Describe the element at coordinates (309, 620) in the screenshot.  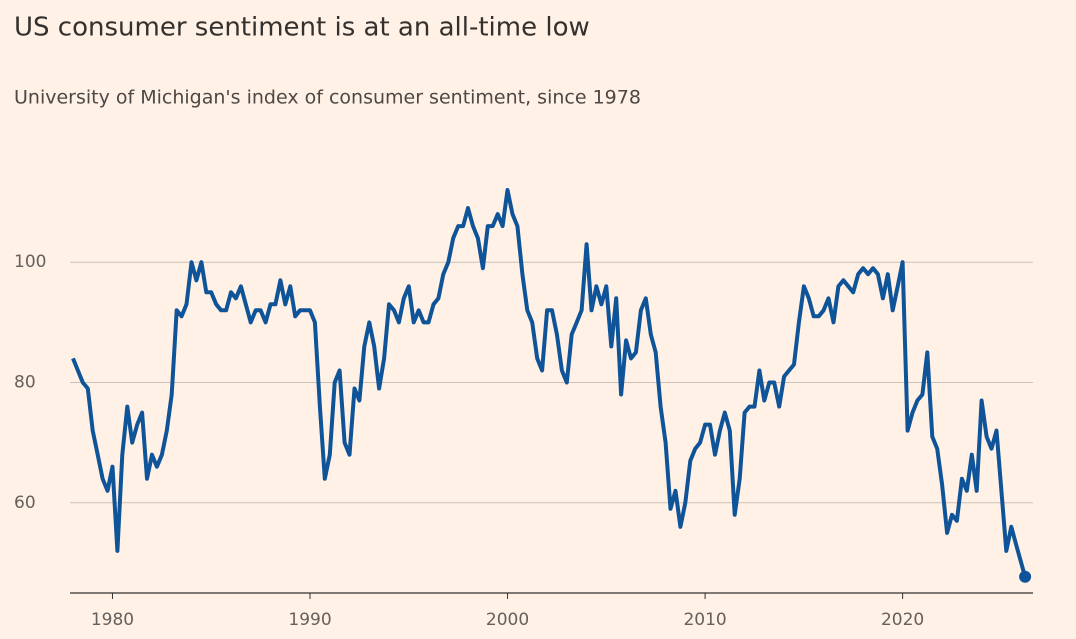
I see `x-tick-label: 1990` at that location.